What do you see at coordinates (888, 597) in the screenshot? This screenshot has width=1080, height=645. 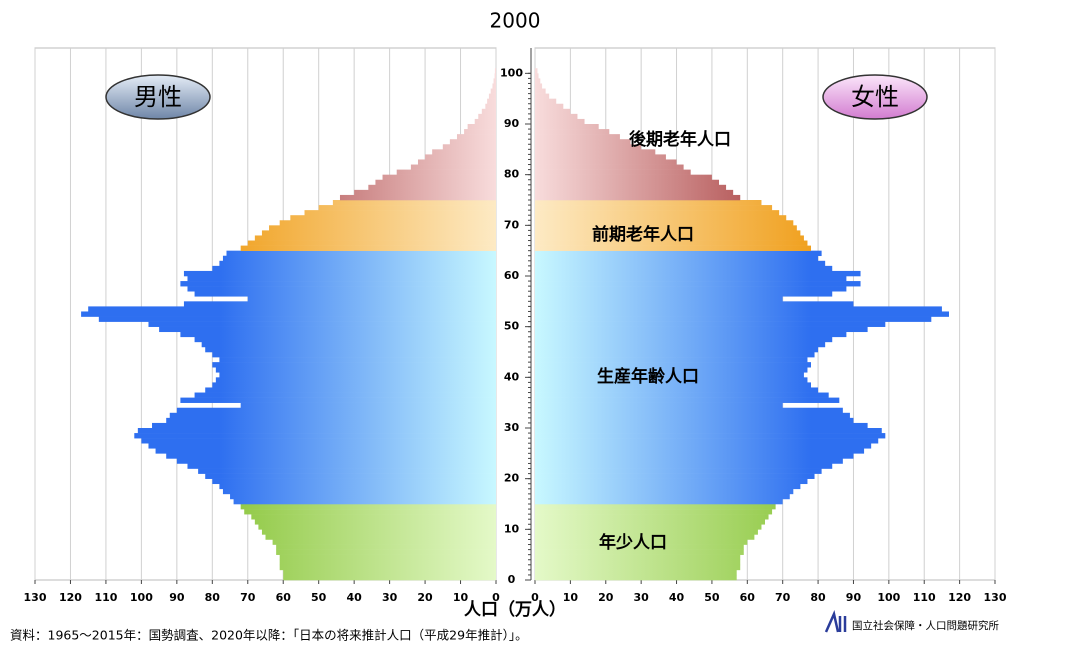 I see `x-tick-label: 100` at bounding box center [888, 597].